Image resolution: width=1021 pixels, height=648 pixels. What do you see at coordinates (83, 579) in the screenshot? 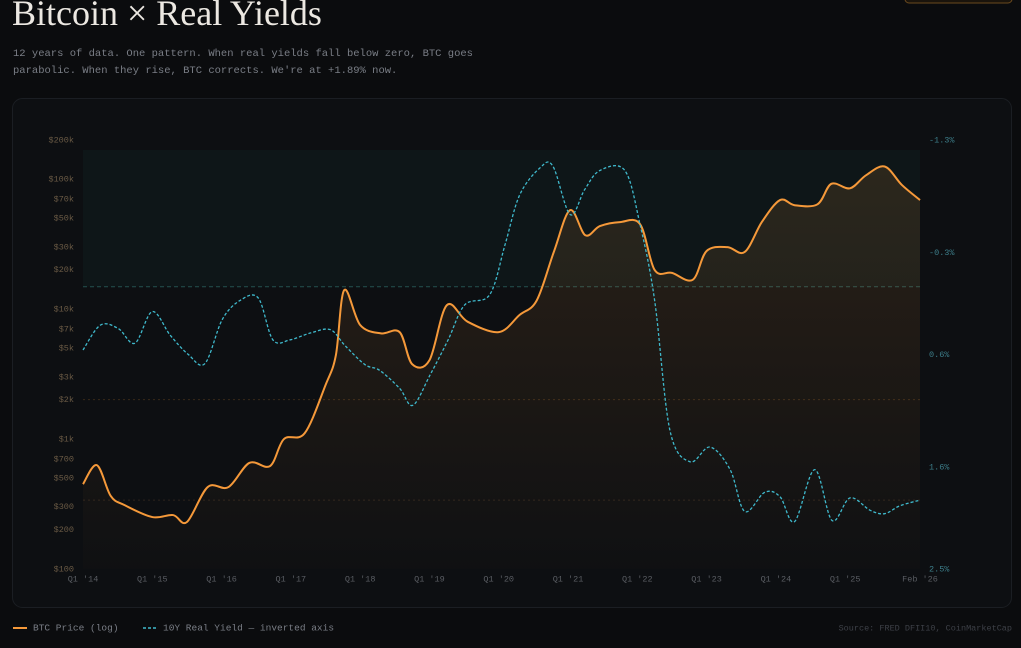
I see `x-tick-label: Q1 '14` at bounding box center [83, 579].